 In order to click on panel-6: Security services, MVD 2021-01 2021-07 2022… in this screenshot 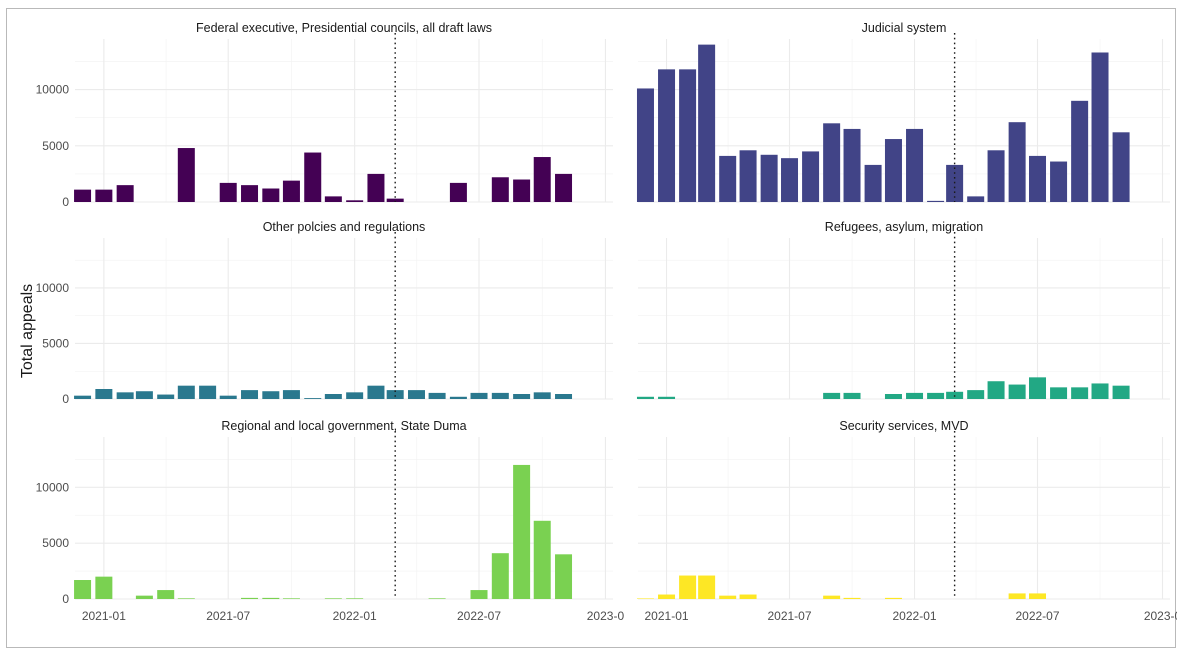, I will do `click(909, 521)`.